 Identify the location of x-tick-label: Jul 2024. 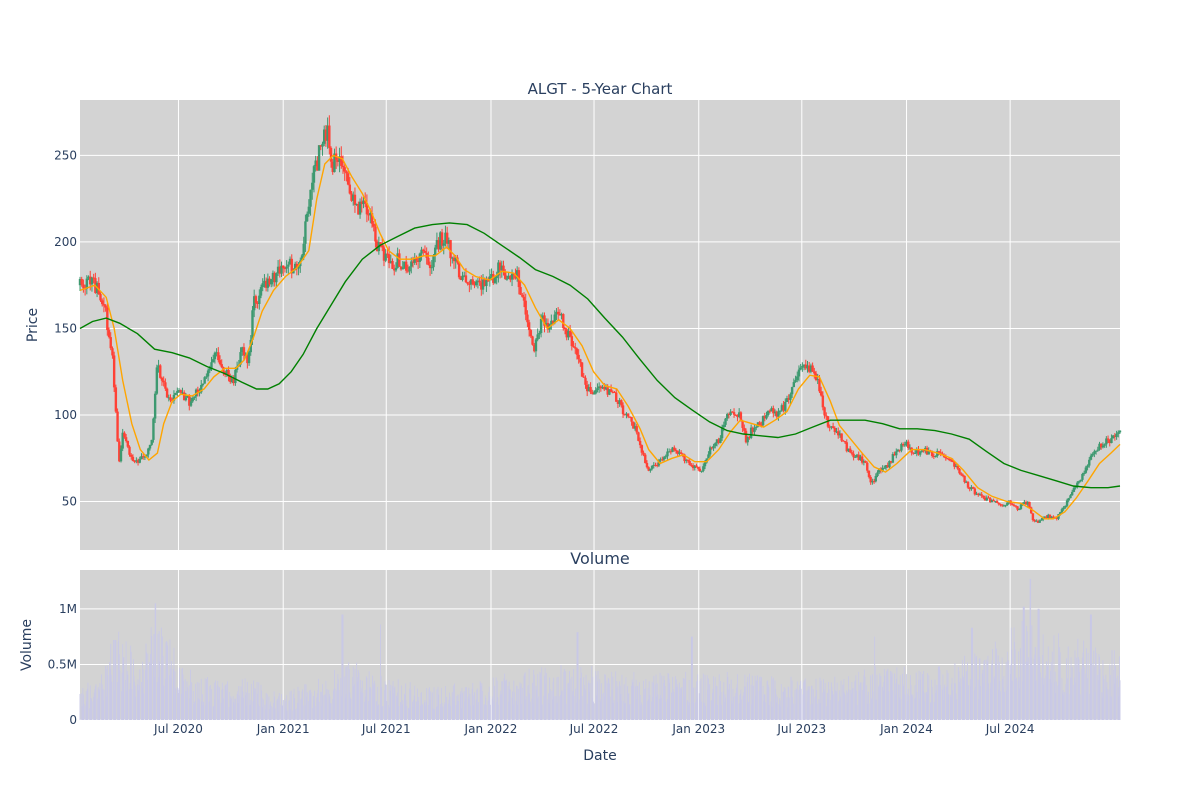
(1010, 729).